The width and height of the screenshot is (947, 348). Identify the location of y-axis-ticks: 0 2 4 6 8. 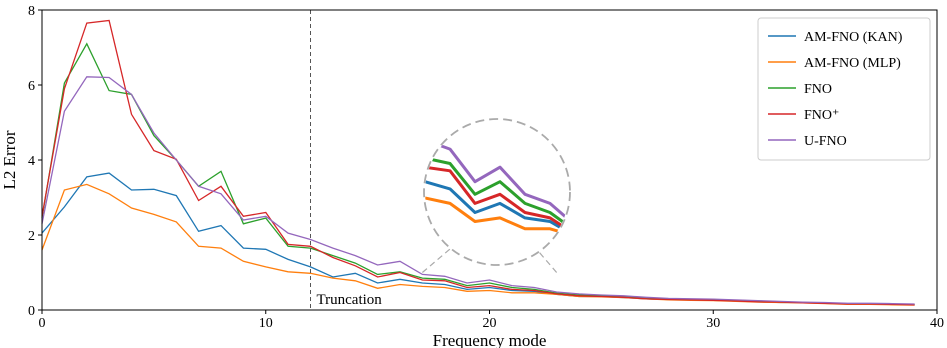
(35, 161).